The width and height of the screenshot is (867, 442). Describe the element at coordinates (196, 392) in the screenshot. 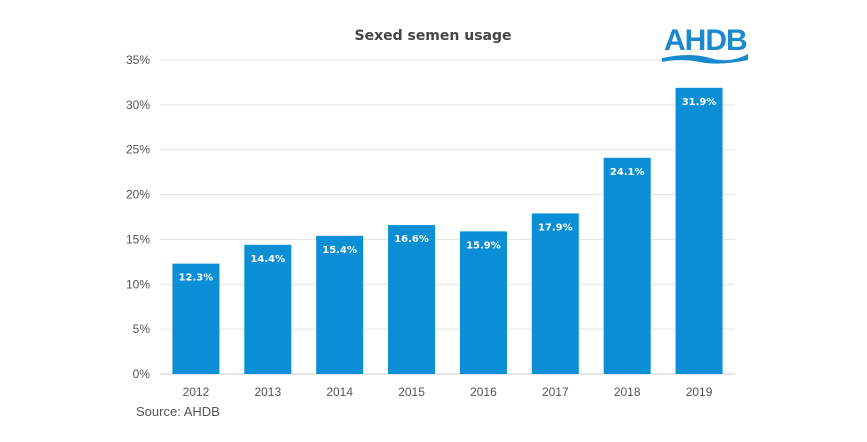

I see `x-tick-label: 2012` at that location.